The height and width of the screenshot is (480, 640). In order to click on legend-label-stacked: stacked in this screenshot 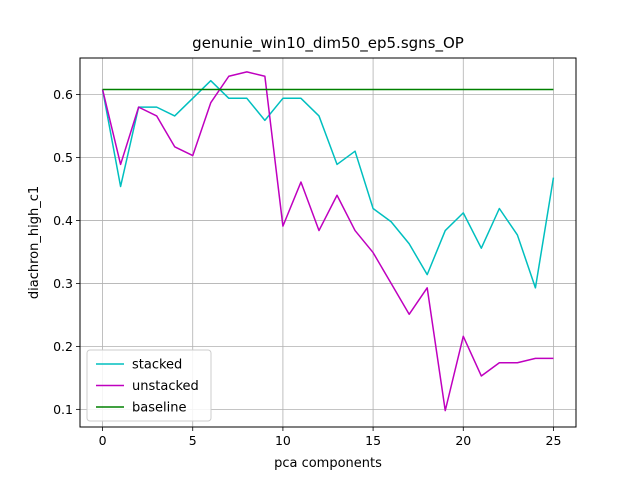, I will do `click(157, 365)`.